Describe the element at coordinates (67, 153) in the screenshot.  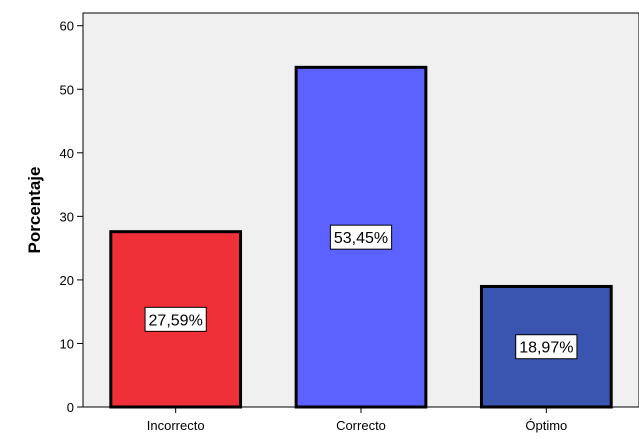
I see `y-tick-label: 40` at that location.